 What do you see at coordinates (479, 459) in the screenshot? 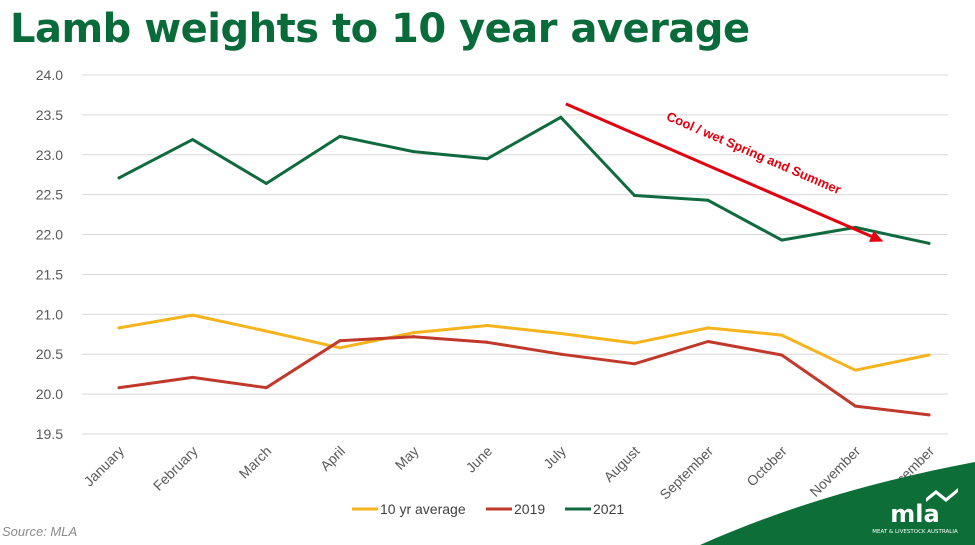
I see `x-tick-label: June` at bounding box center [479, 459].